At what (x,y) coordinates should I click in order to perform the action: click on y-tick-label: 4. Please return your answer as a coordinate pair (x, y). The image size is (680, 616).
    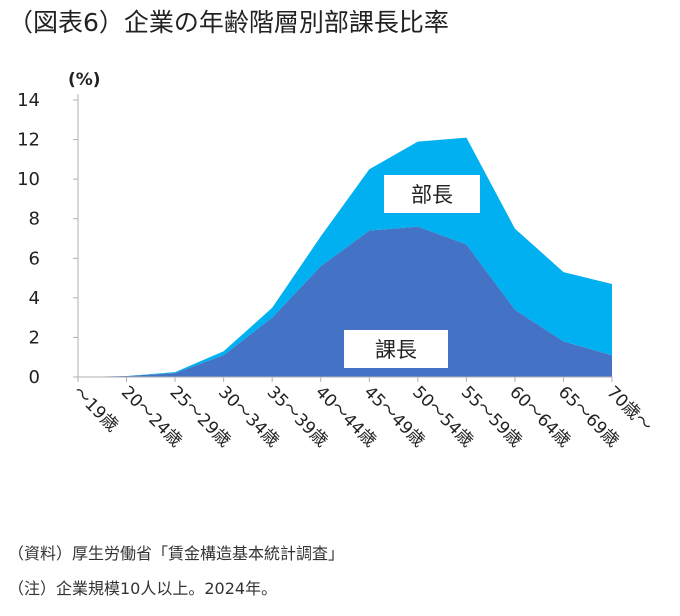
    Looking at the image, I should click on (34, 298).